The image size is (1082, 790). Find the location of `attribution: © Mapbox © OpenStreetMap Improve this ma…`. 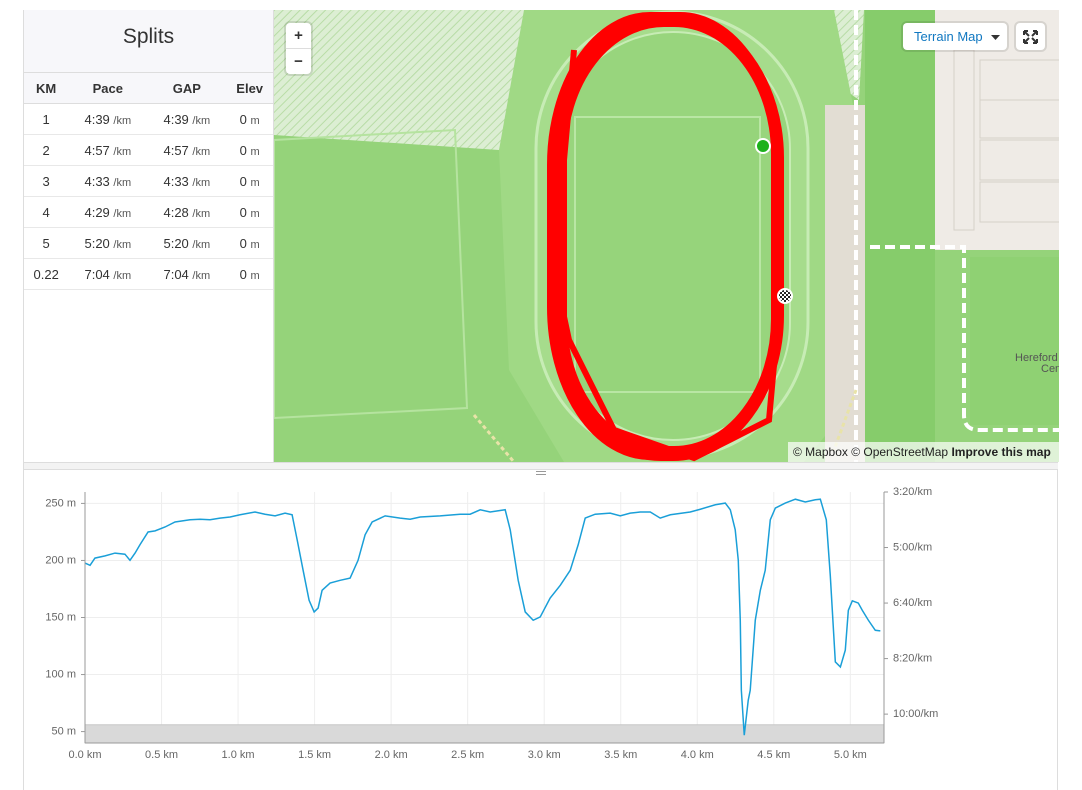

attribution: © Mapbox © OpenStreetMap Improve this ma… is located at coordinates (923, 452).